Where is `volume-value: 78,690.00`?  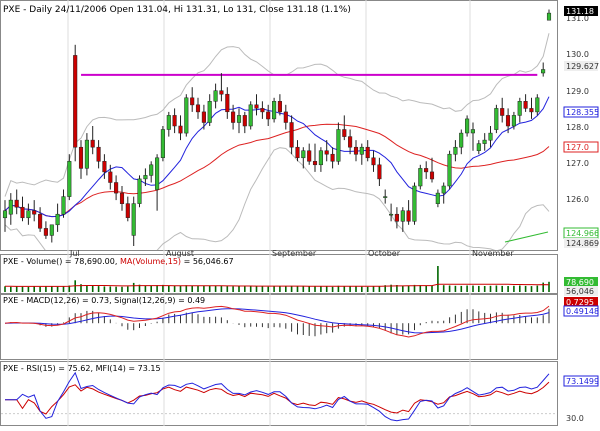 volume-value: 78,690.00 is located at coordinates (94, 261).